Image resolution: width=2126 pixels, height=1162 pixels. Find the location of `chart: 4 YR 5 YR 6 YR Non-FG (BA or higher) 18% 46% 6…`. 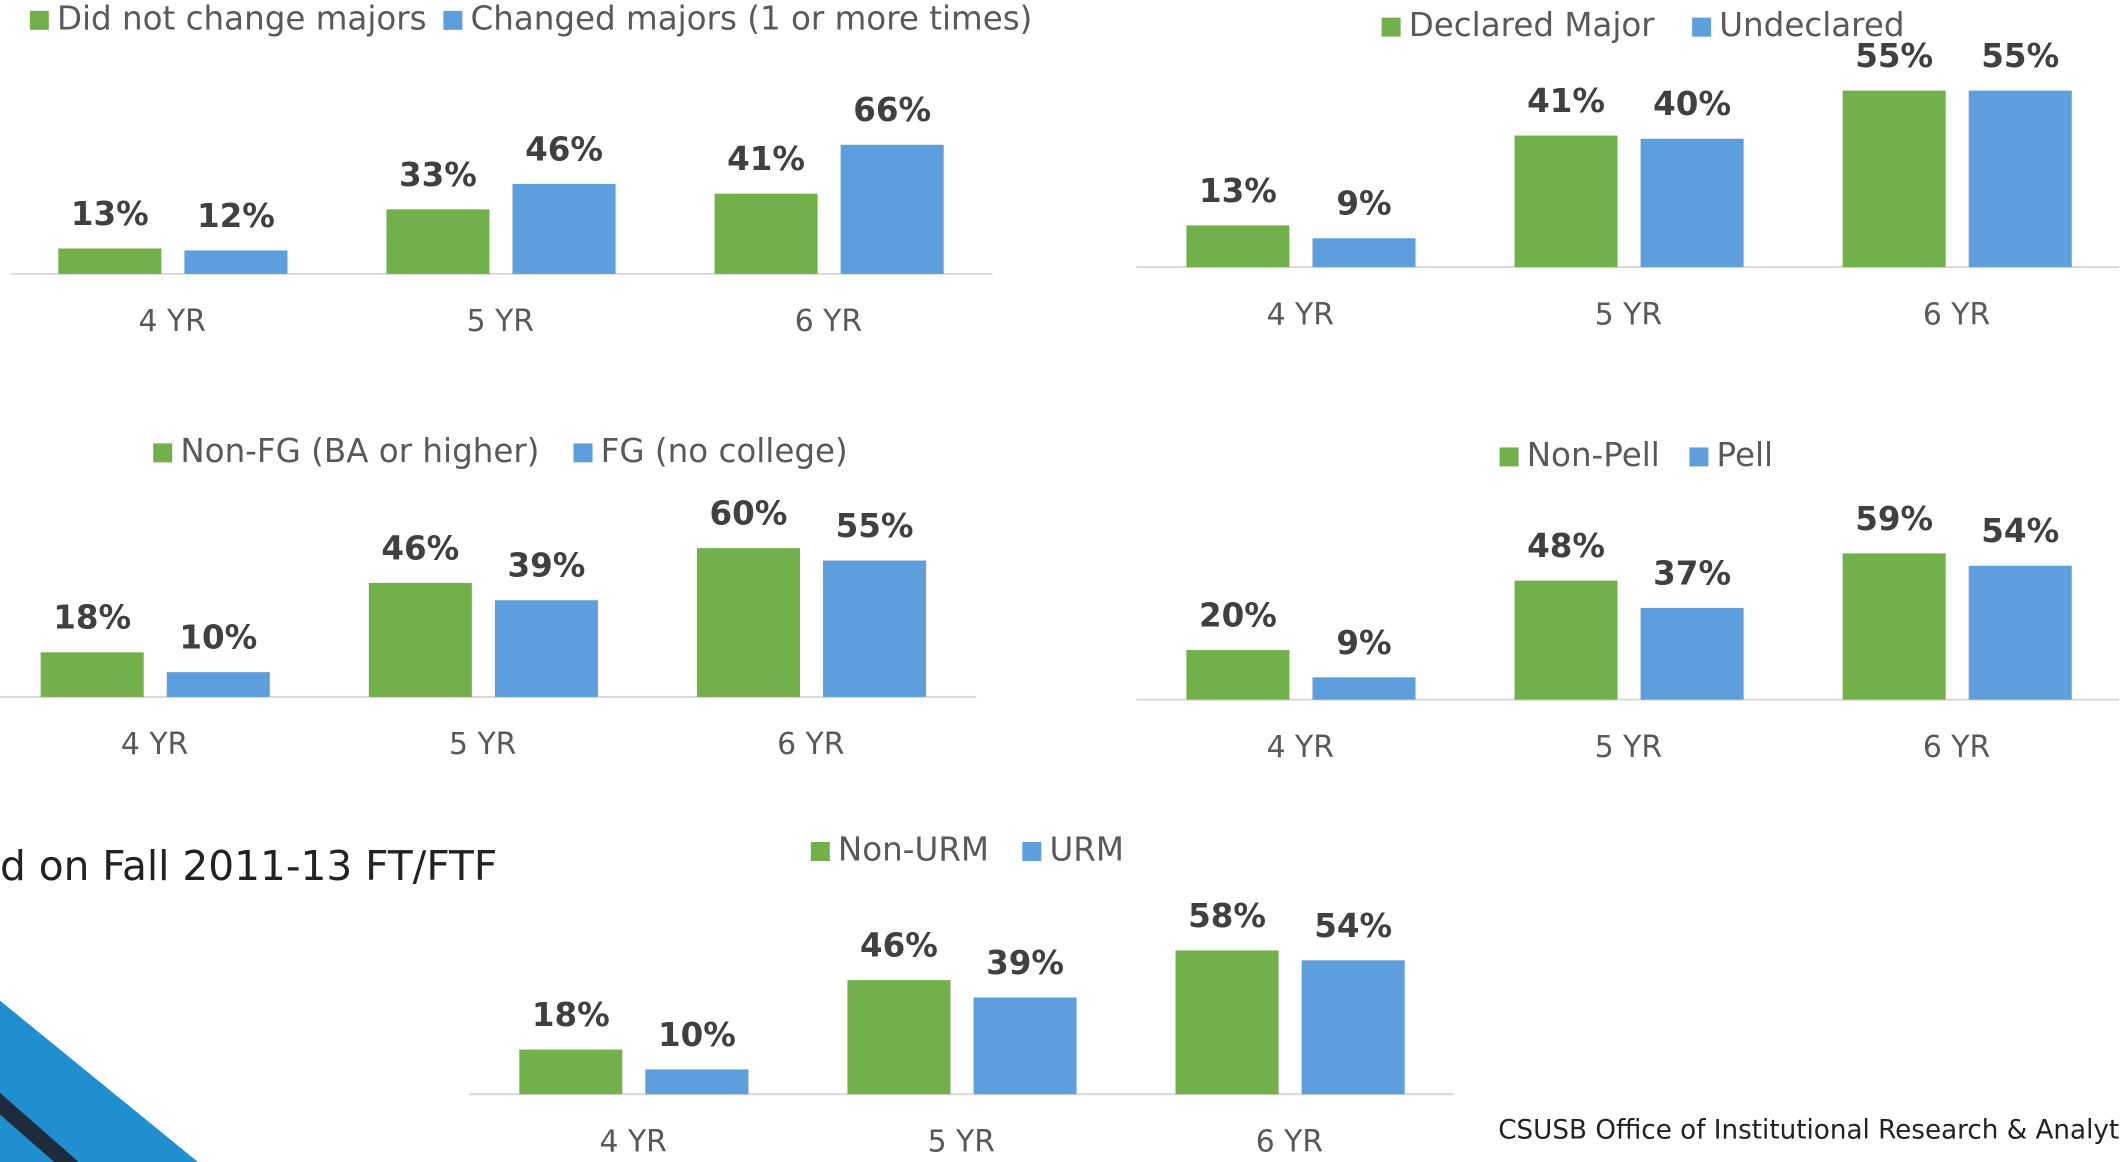

chart: 4 YR 5 YR 6 YR Non-FG (BA or higher) 18% 46% 6… is located at coordinates (488, 597).